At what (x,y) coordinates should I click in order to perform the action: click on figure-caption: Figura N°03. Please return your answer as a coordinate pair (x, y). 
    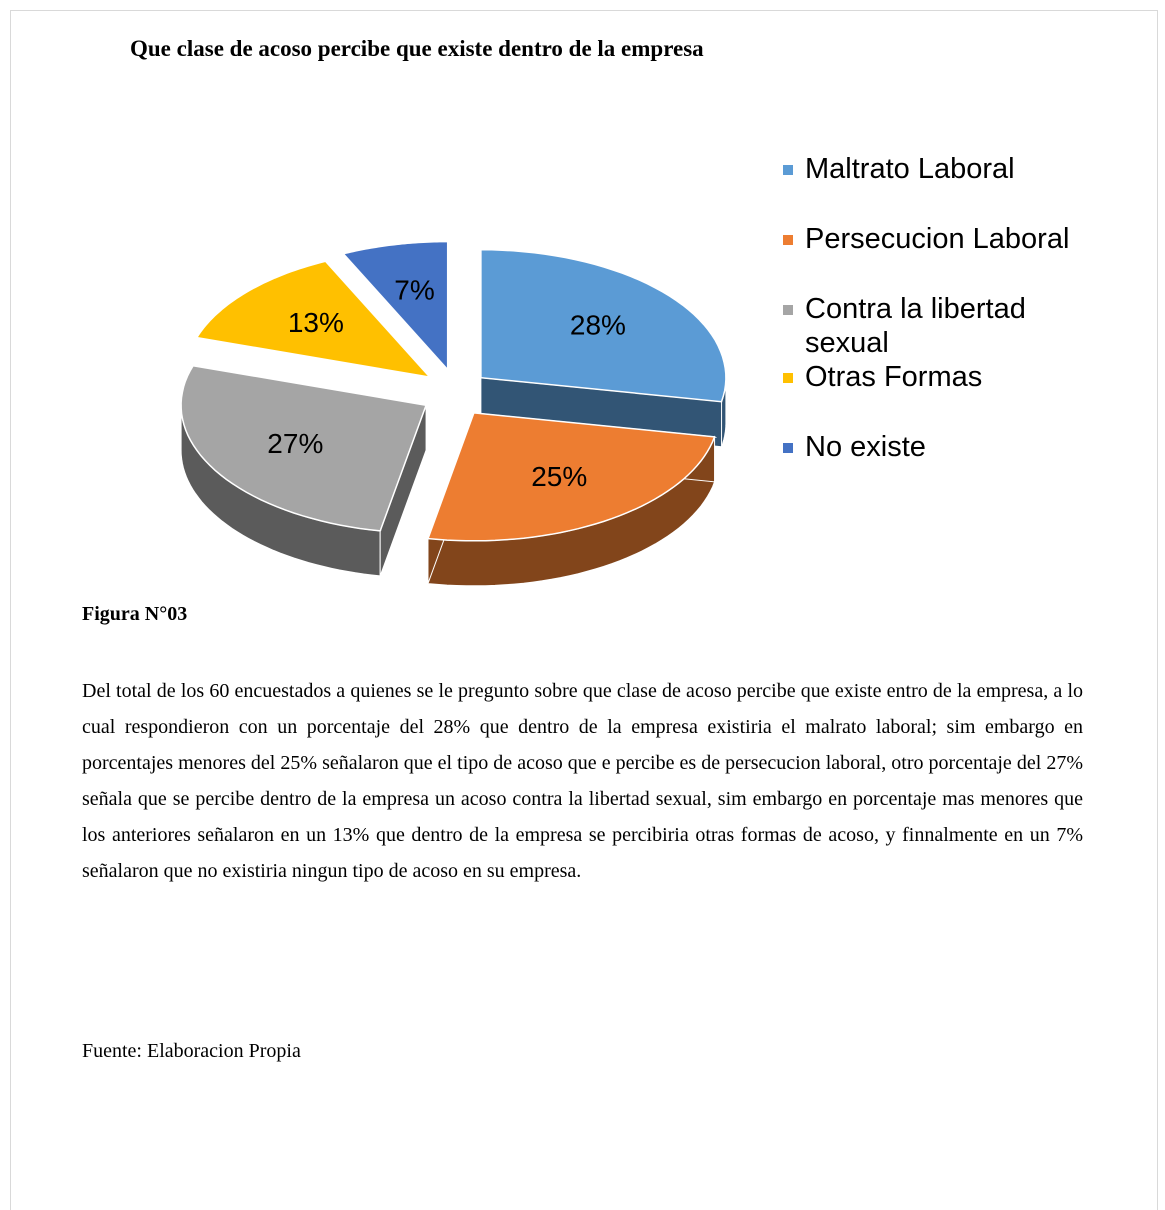
    Looking at the image, I should click on (135, 614).